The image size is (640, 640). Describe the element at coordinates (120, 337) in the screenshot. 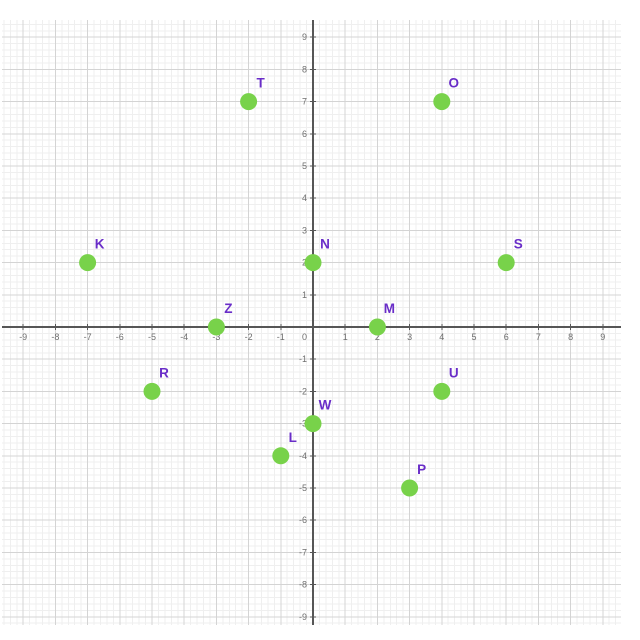

I see `x-tick-label: -6` at that location.